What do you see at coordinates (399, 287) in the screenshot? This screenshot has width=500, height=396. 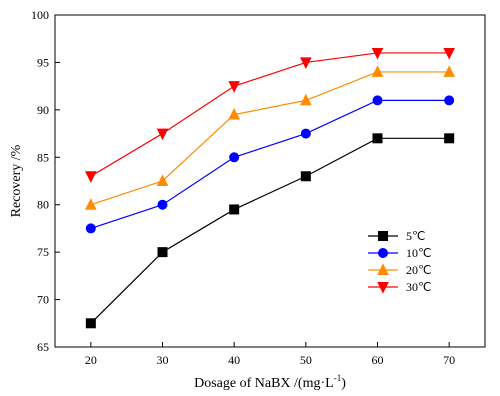 I see `legend-item: 30℃` at bounding box center [399, 287].